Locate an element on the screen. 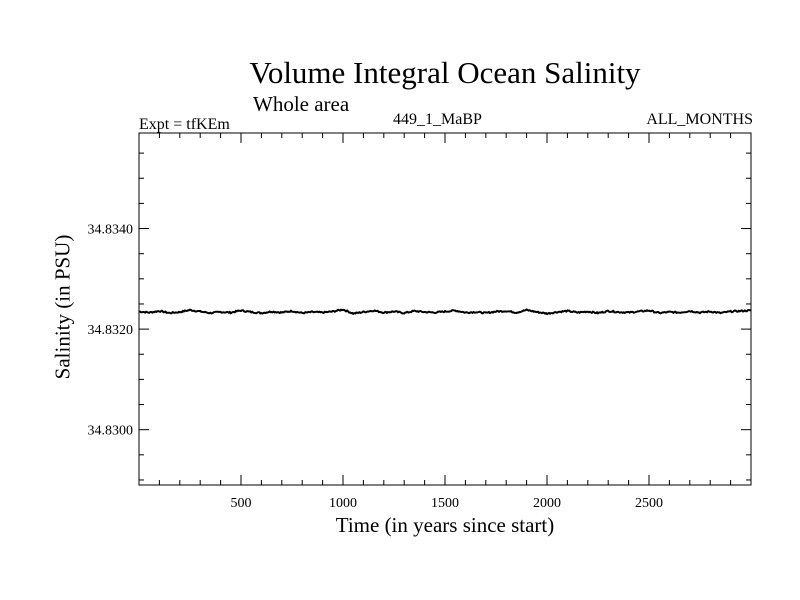  x-tick-label: 1500 is located at coordinates (445, 503).